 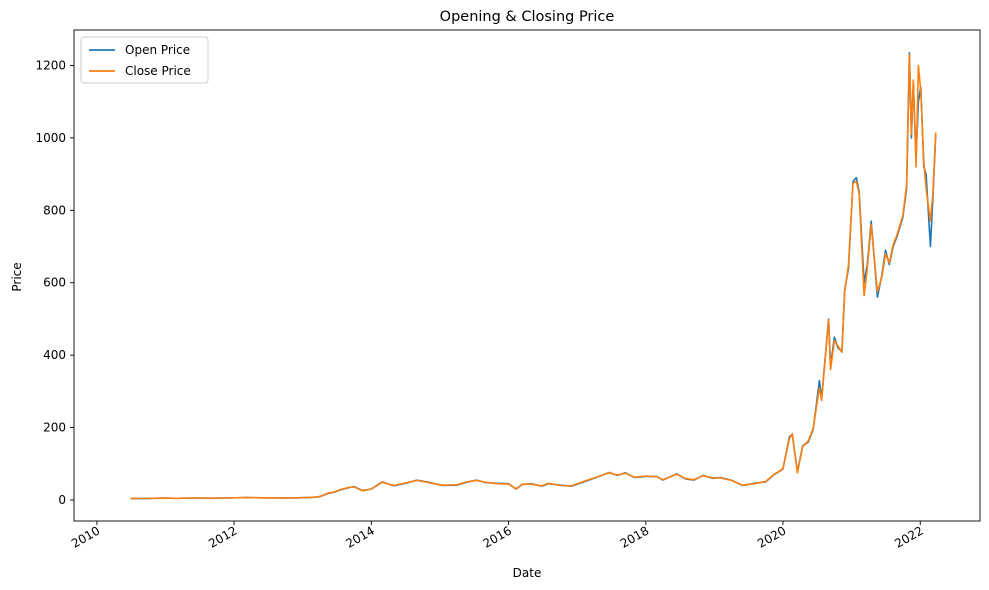 I want to click on y-tick-label: 1000, so click(x=50, y=138).